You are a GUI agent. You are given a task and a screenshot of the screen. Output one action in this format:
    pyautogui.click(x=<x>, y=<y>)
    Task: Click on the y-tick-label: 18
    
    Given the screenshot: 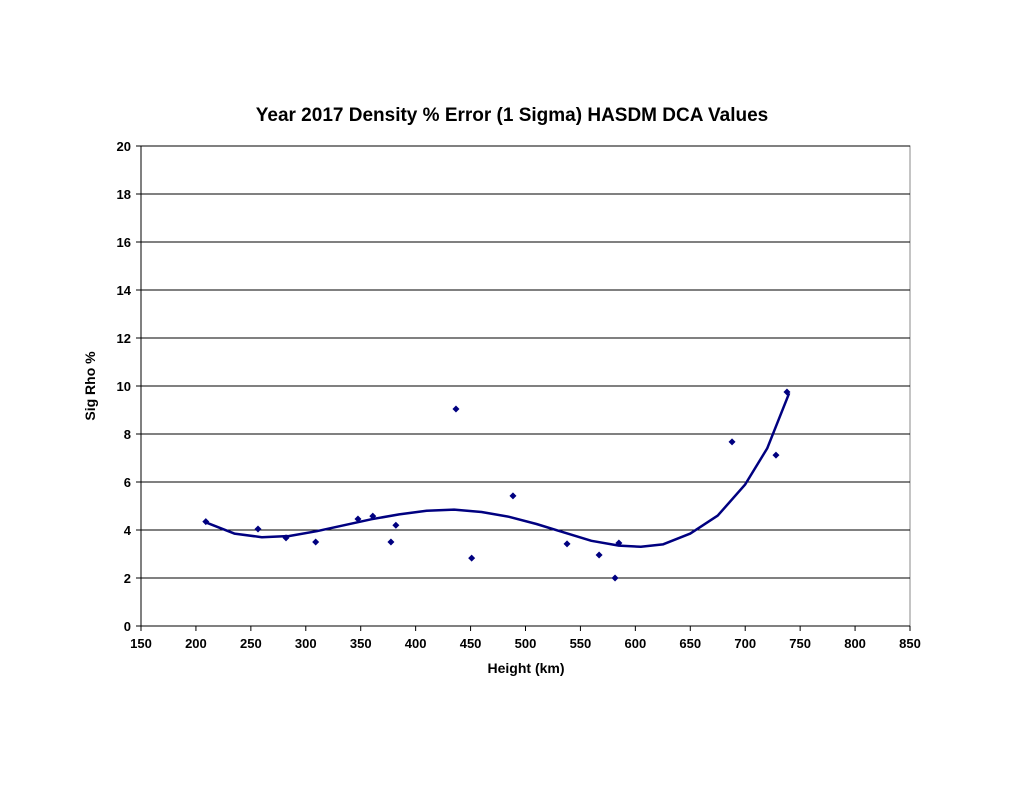 What is the action you would take?
    pyautogui.click(x=124, y=194)
    